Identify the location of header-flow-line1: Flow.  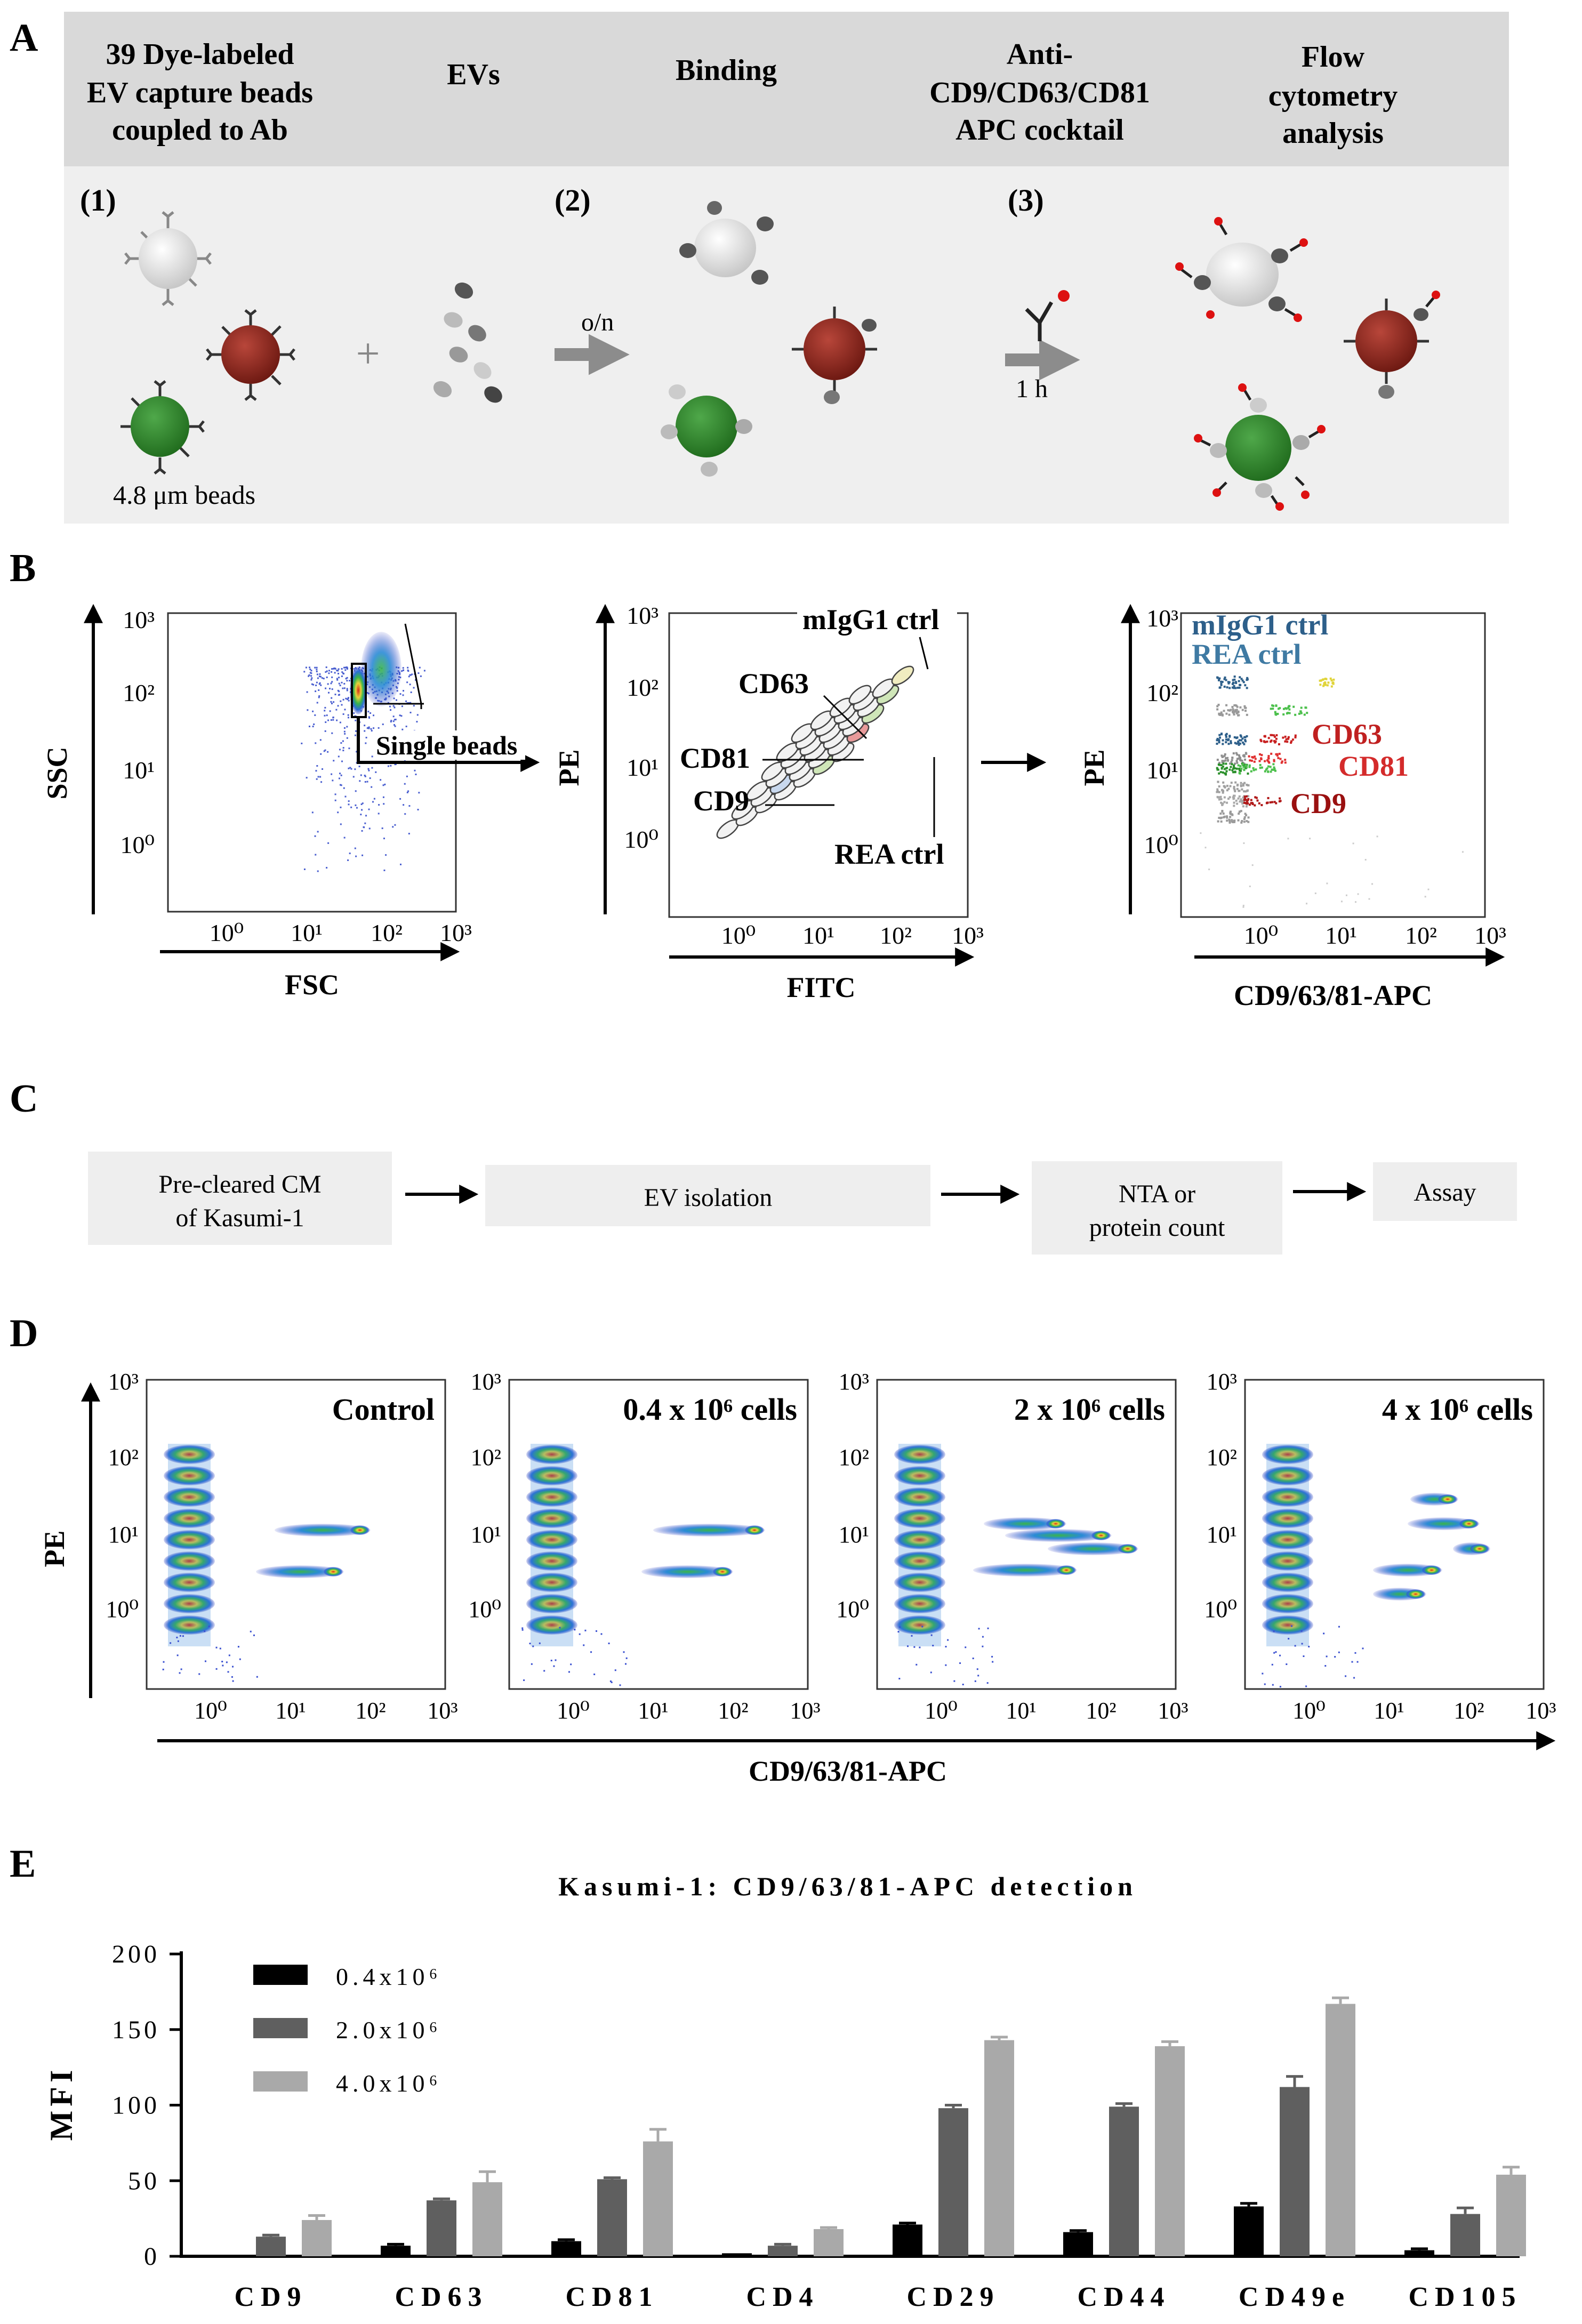
(1334, 57).